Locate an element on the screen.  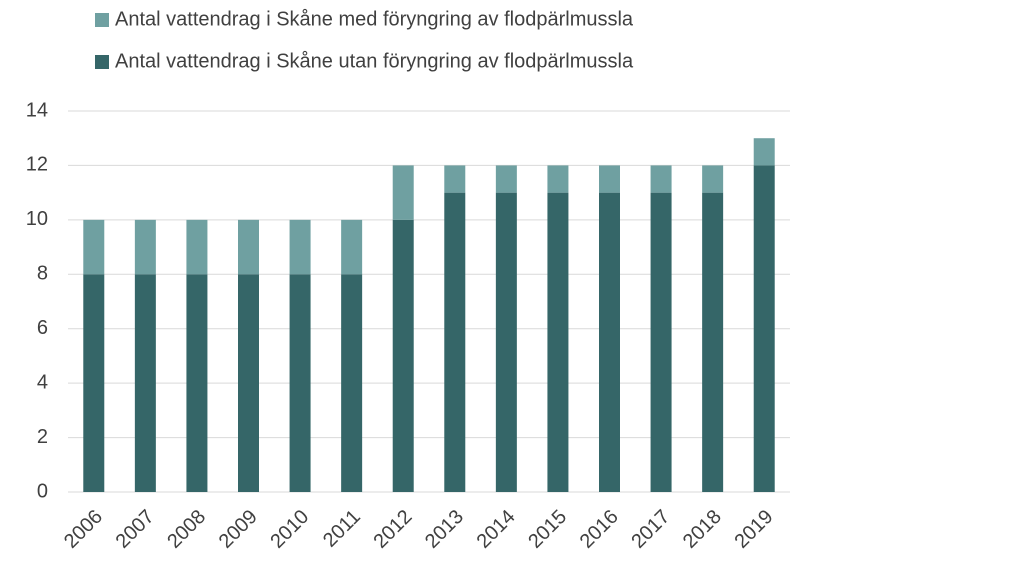
y-tick-label: 0 is located at coordinates (42, 491).